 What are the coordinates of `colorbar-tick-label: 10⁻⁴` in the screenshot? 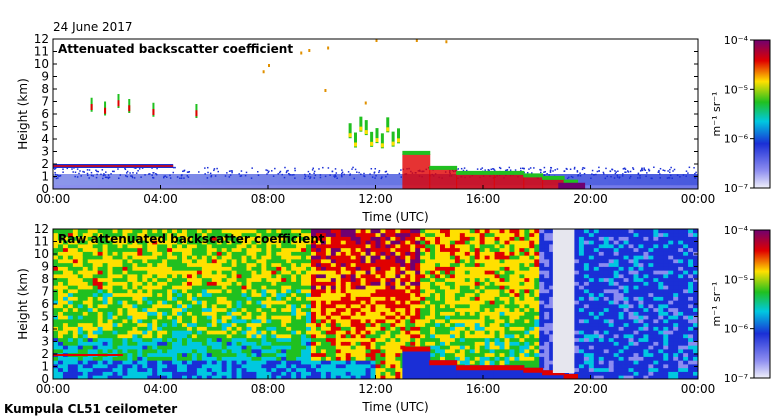 It's located at (736, 40).